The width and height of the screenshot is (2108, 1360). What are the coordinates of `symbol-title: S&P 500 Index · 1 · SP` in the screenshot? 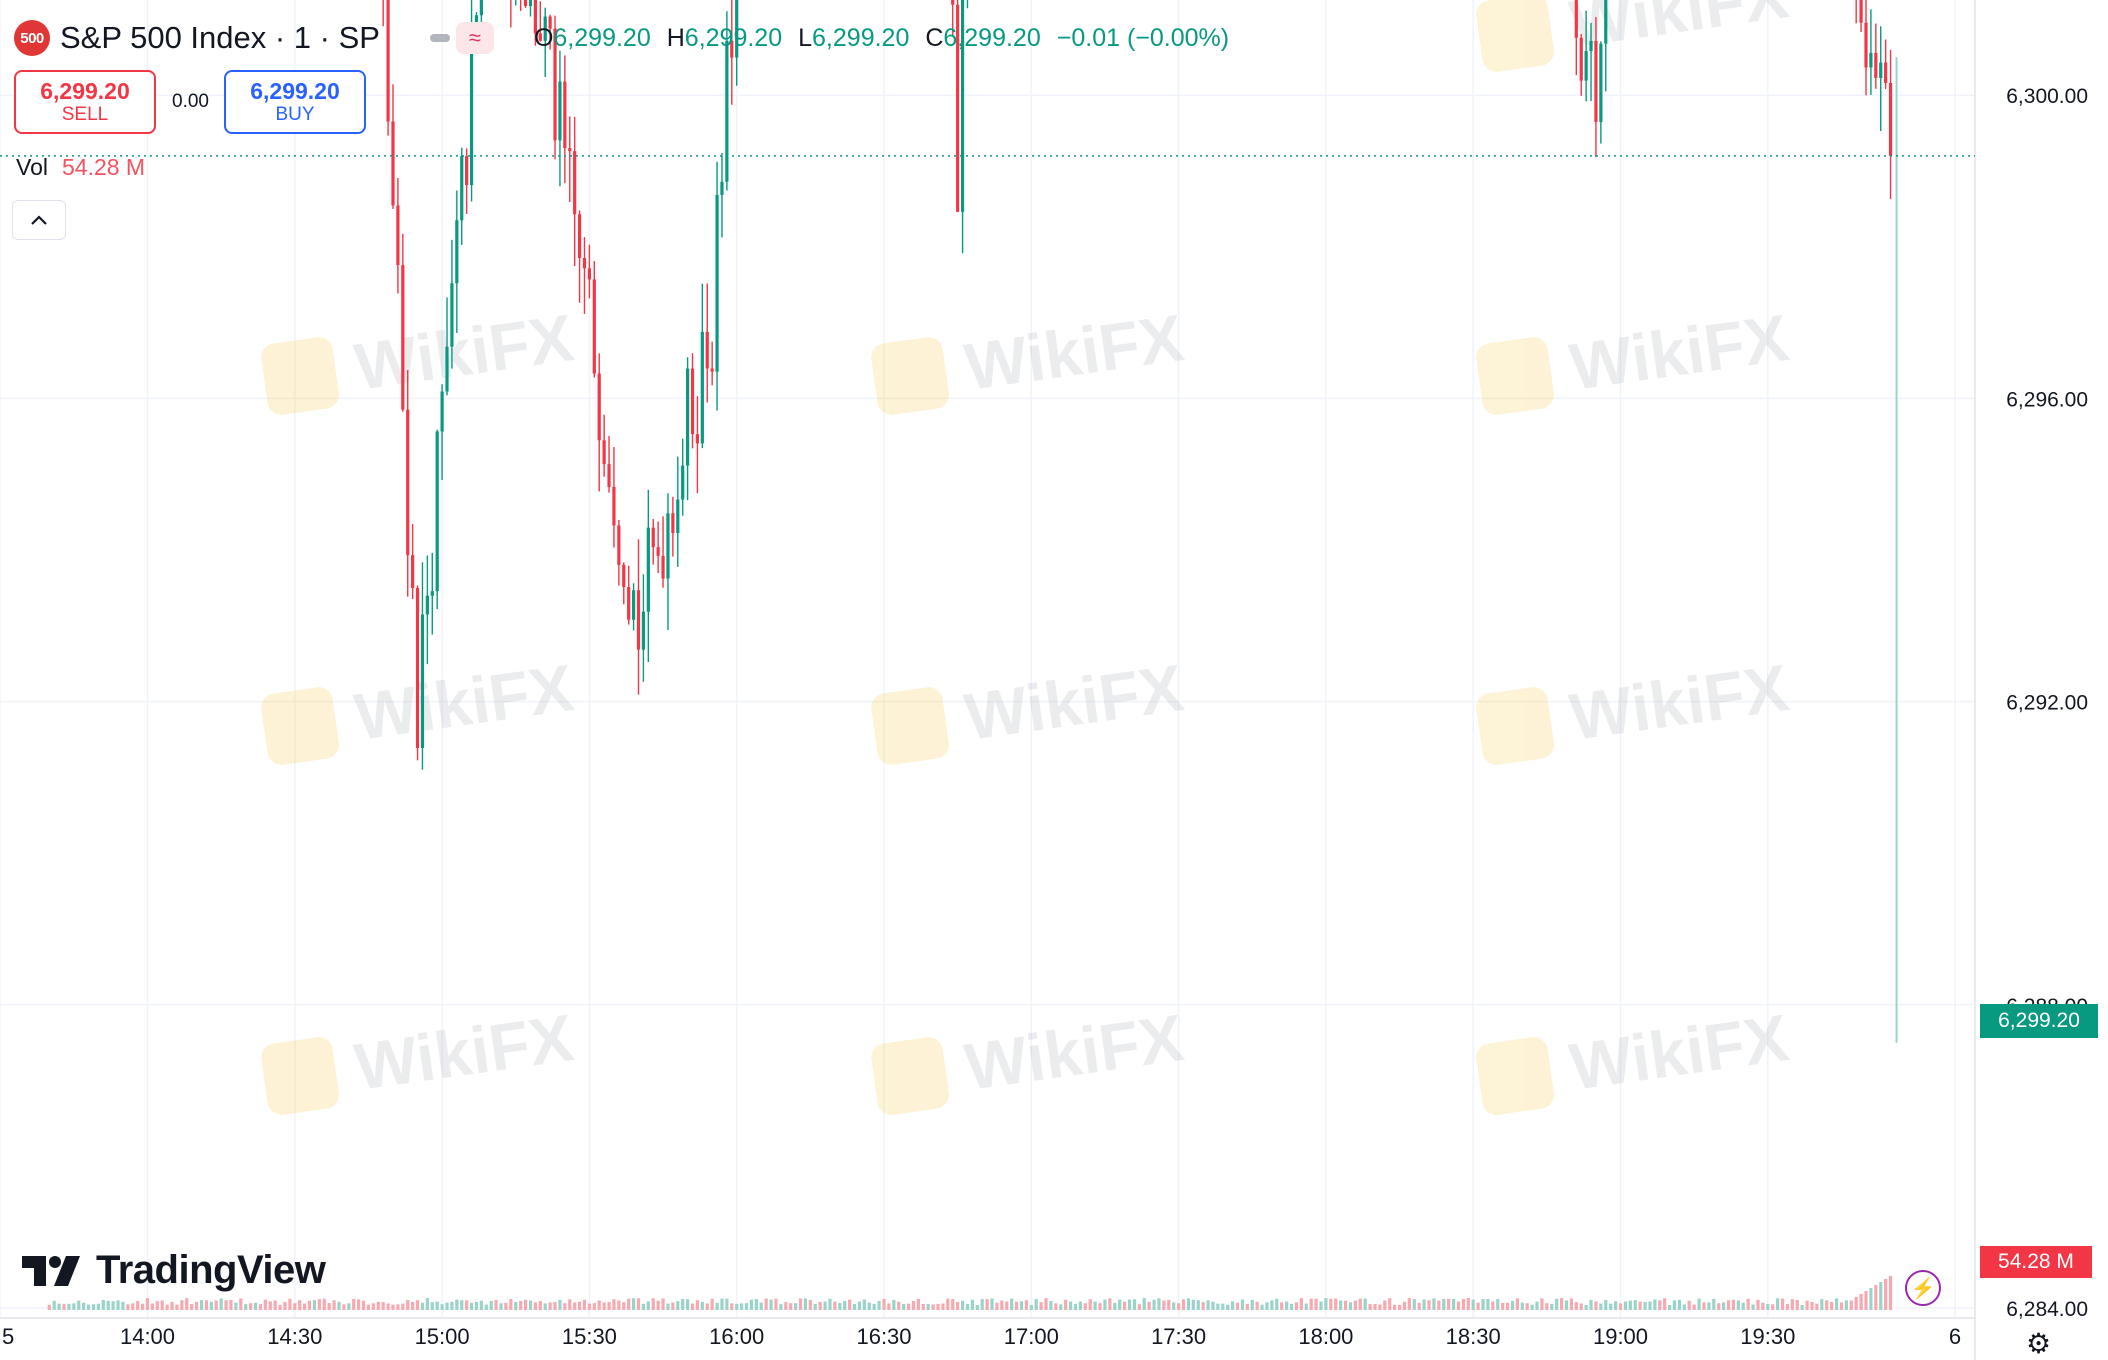 It's located at (220, 37).